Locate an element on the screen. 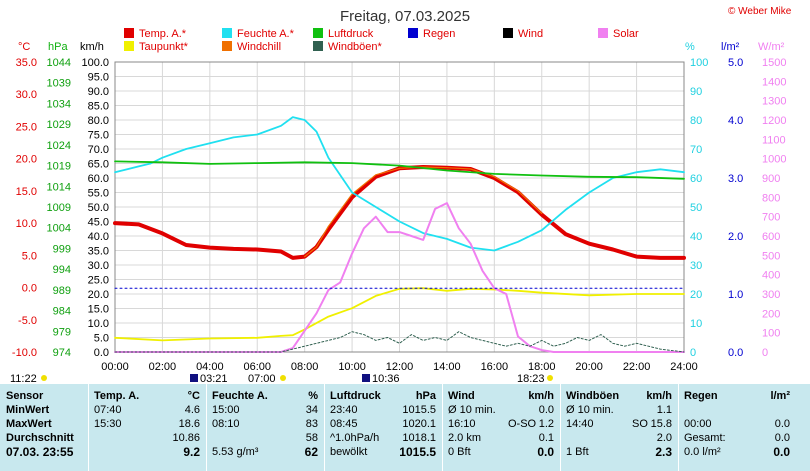 Image resolution: width=810 pixels, height=471 pixels. wind-tick: 90.0 is located at coordinates (98, 92).